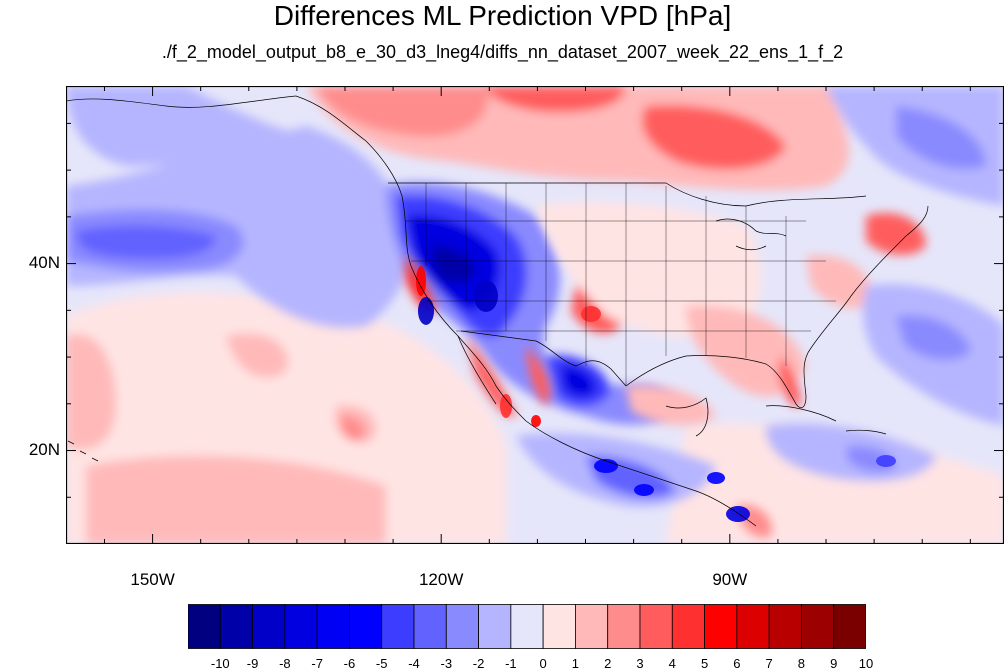  I want to click on colorbar-label: -2, so click(478, 663).